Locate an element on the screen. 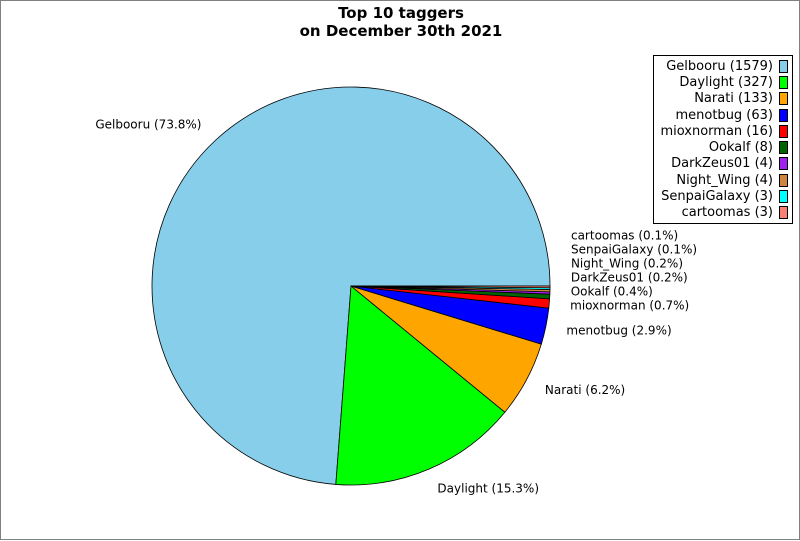 Image resolution: width=800 pixels, height=541 pixels. legend-label: menotbug (63) is located at coordinates (724, 115).